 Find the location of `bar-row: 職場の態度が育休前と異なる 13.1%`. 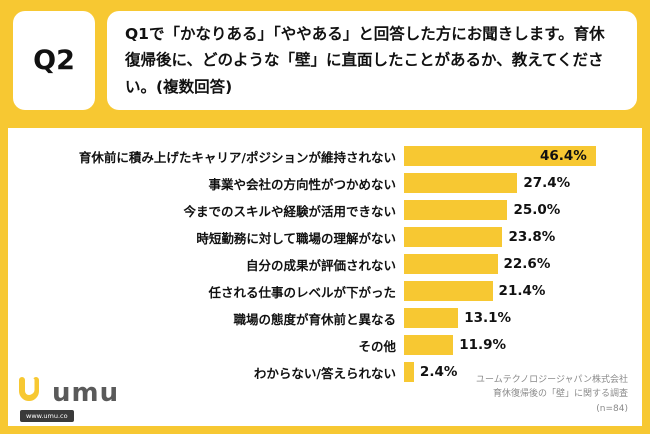

bar-row: 職場の態度が育休前と異なる 13.1% is located at coordinates (325, 318).